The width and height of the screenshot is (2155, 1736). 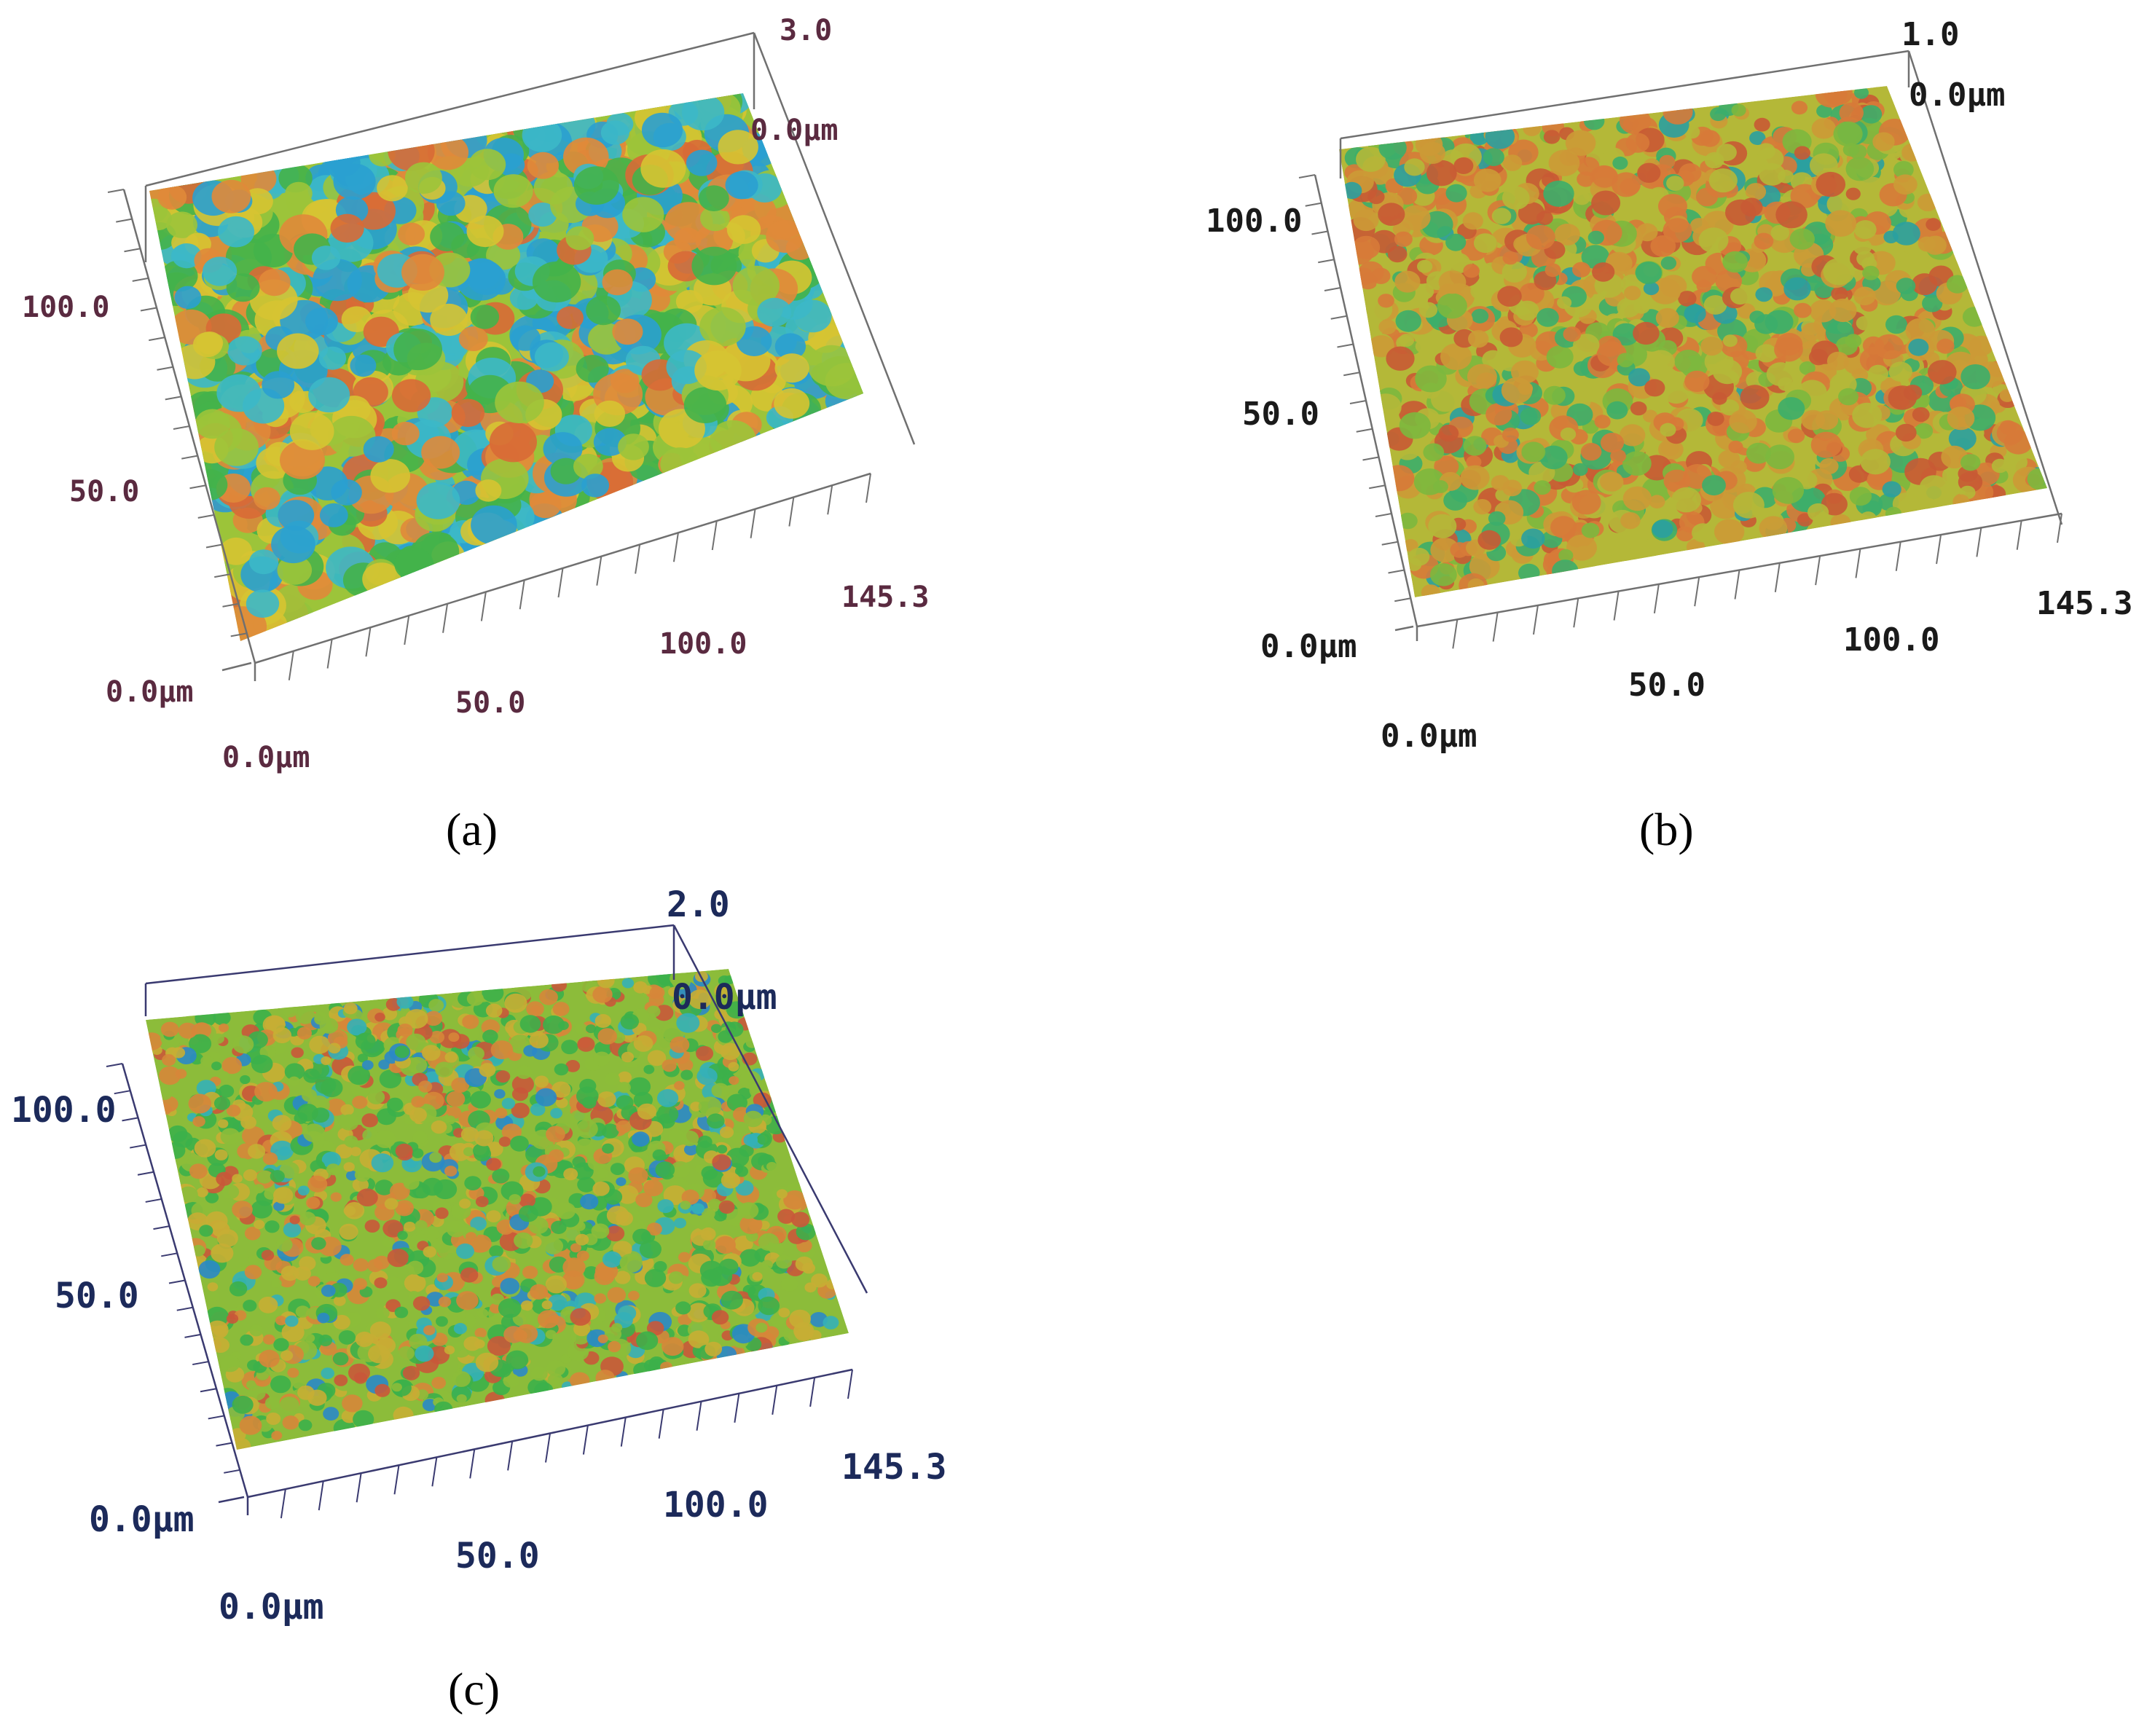 I want to click on panel-a-z-max: 3.0, so click(x=806, y=30).